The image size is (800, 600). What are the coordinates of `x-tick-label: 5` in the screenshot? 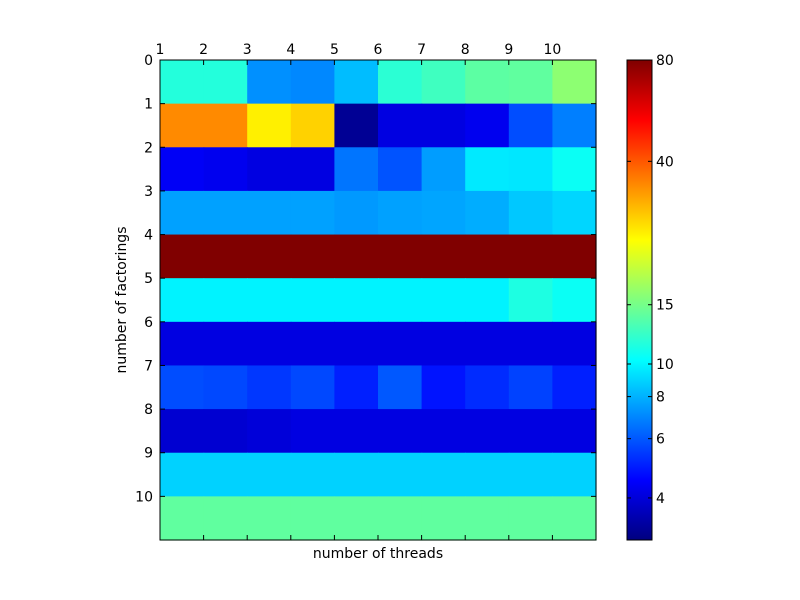 It's located at (334, 50).